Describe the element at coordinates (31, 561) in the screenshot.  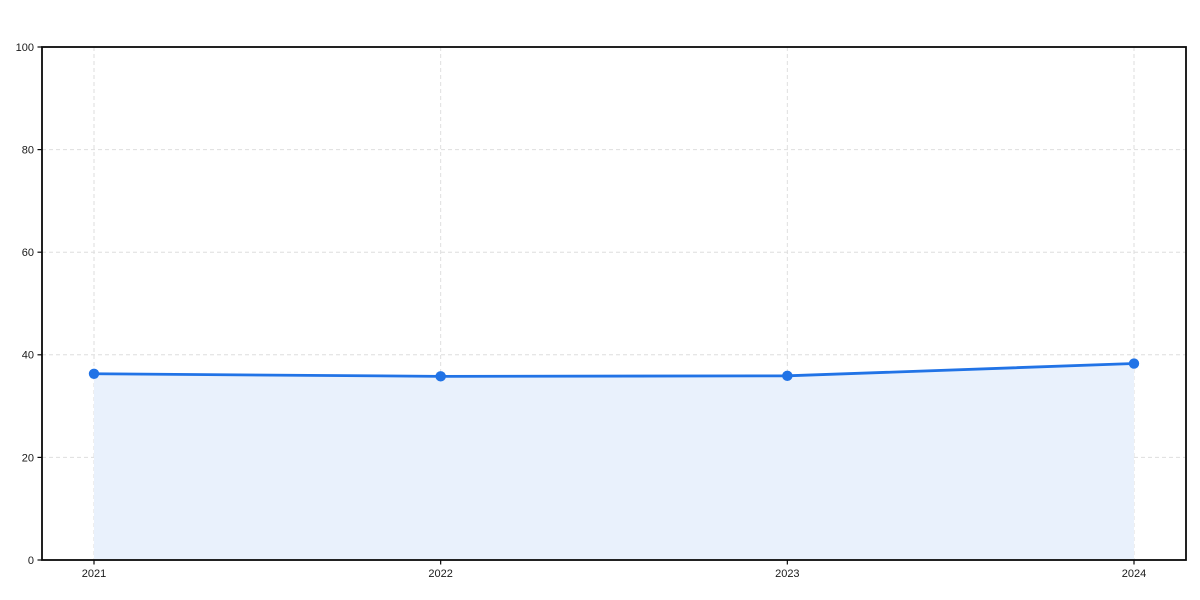
I see `y-tick-label: 0` at that location.